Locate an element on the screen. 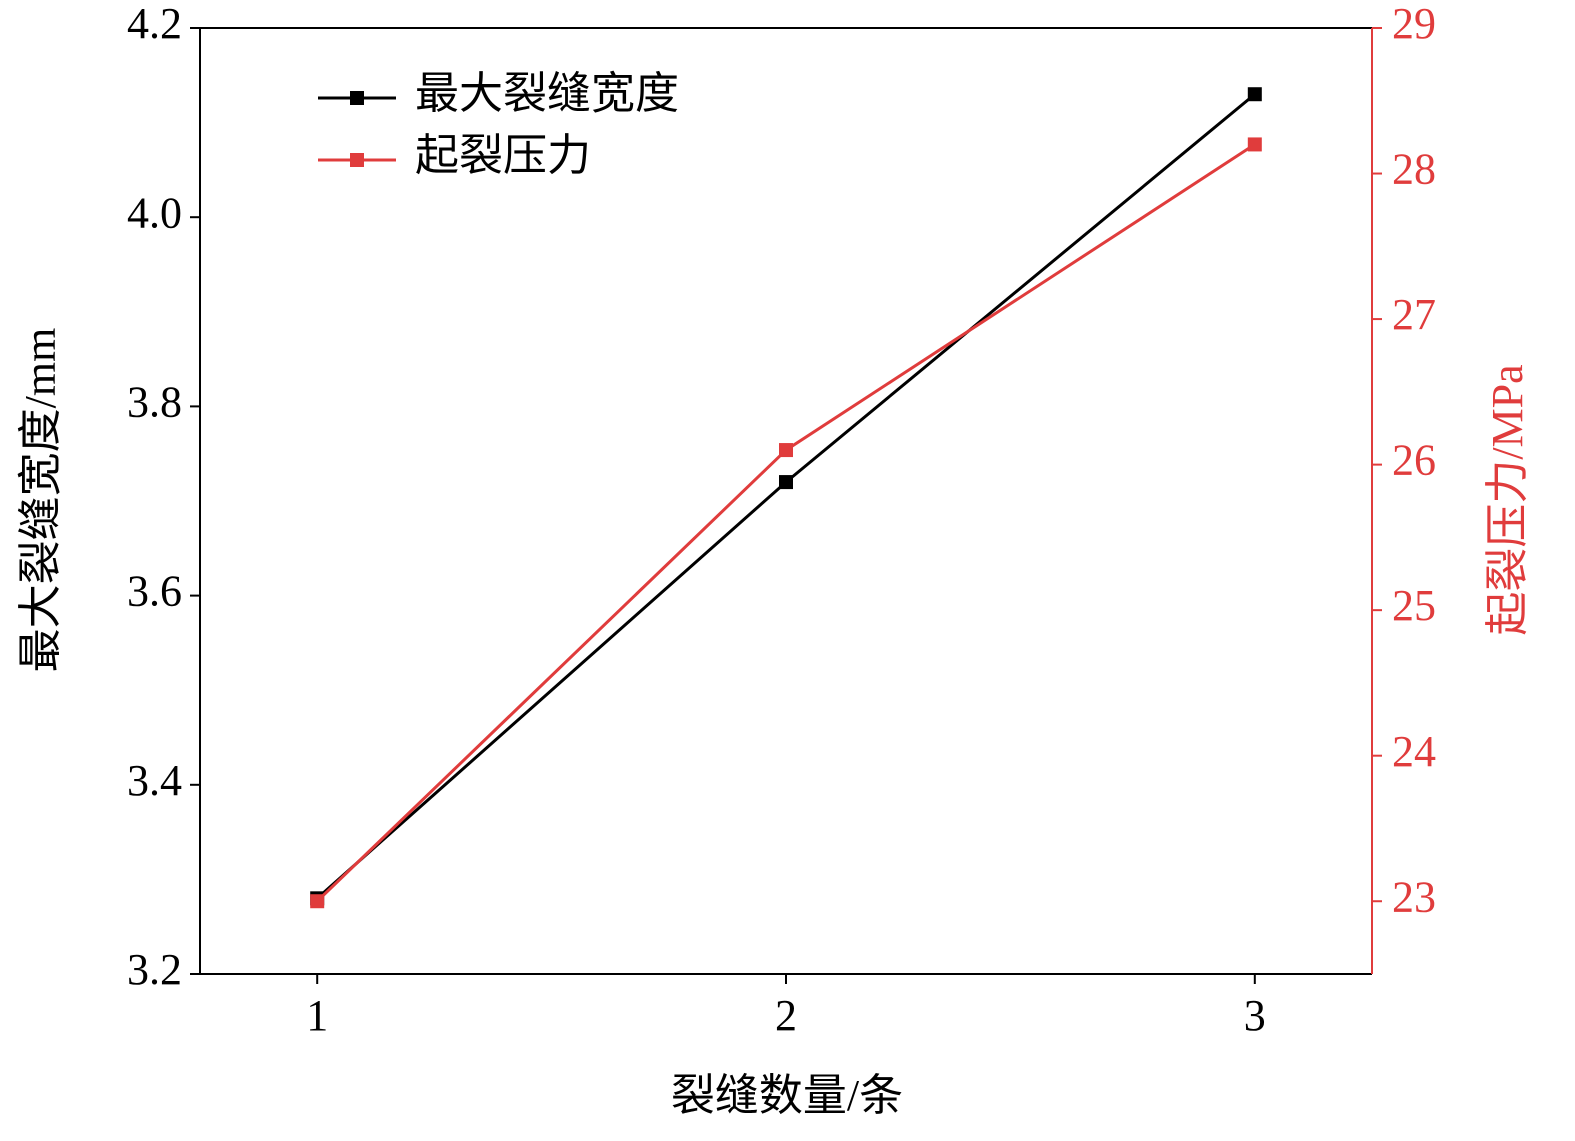 This screenshot has height=1141, width=1575. y2-tick-label: 29 is located at coordinates (1414, 24).